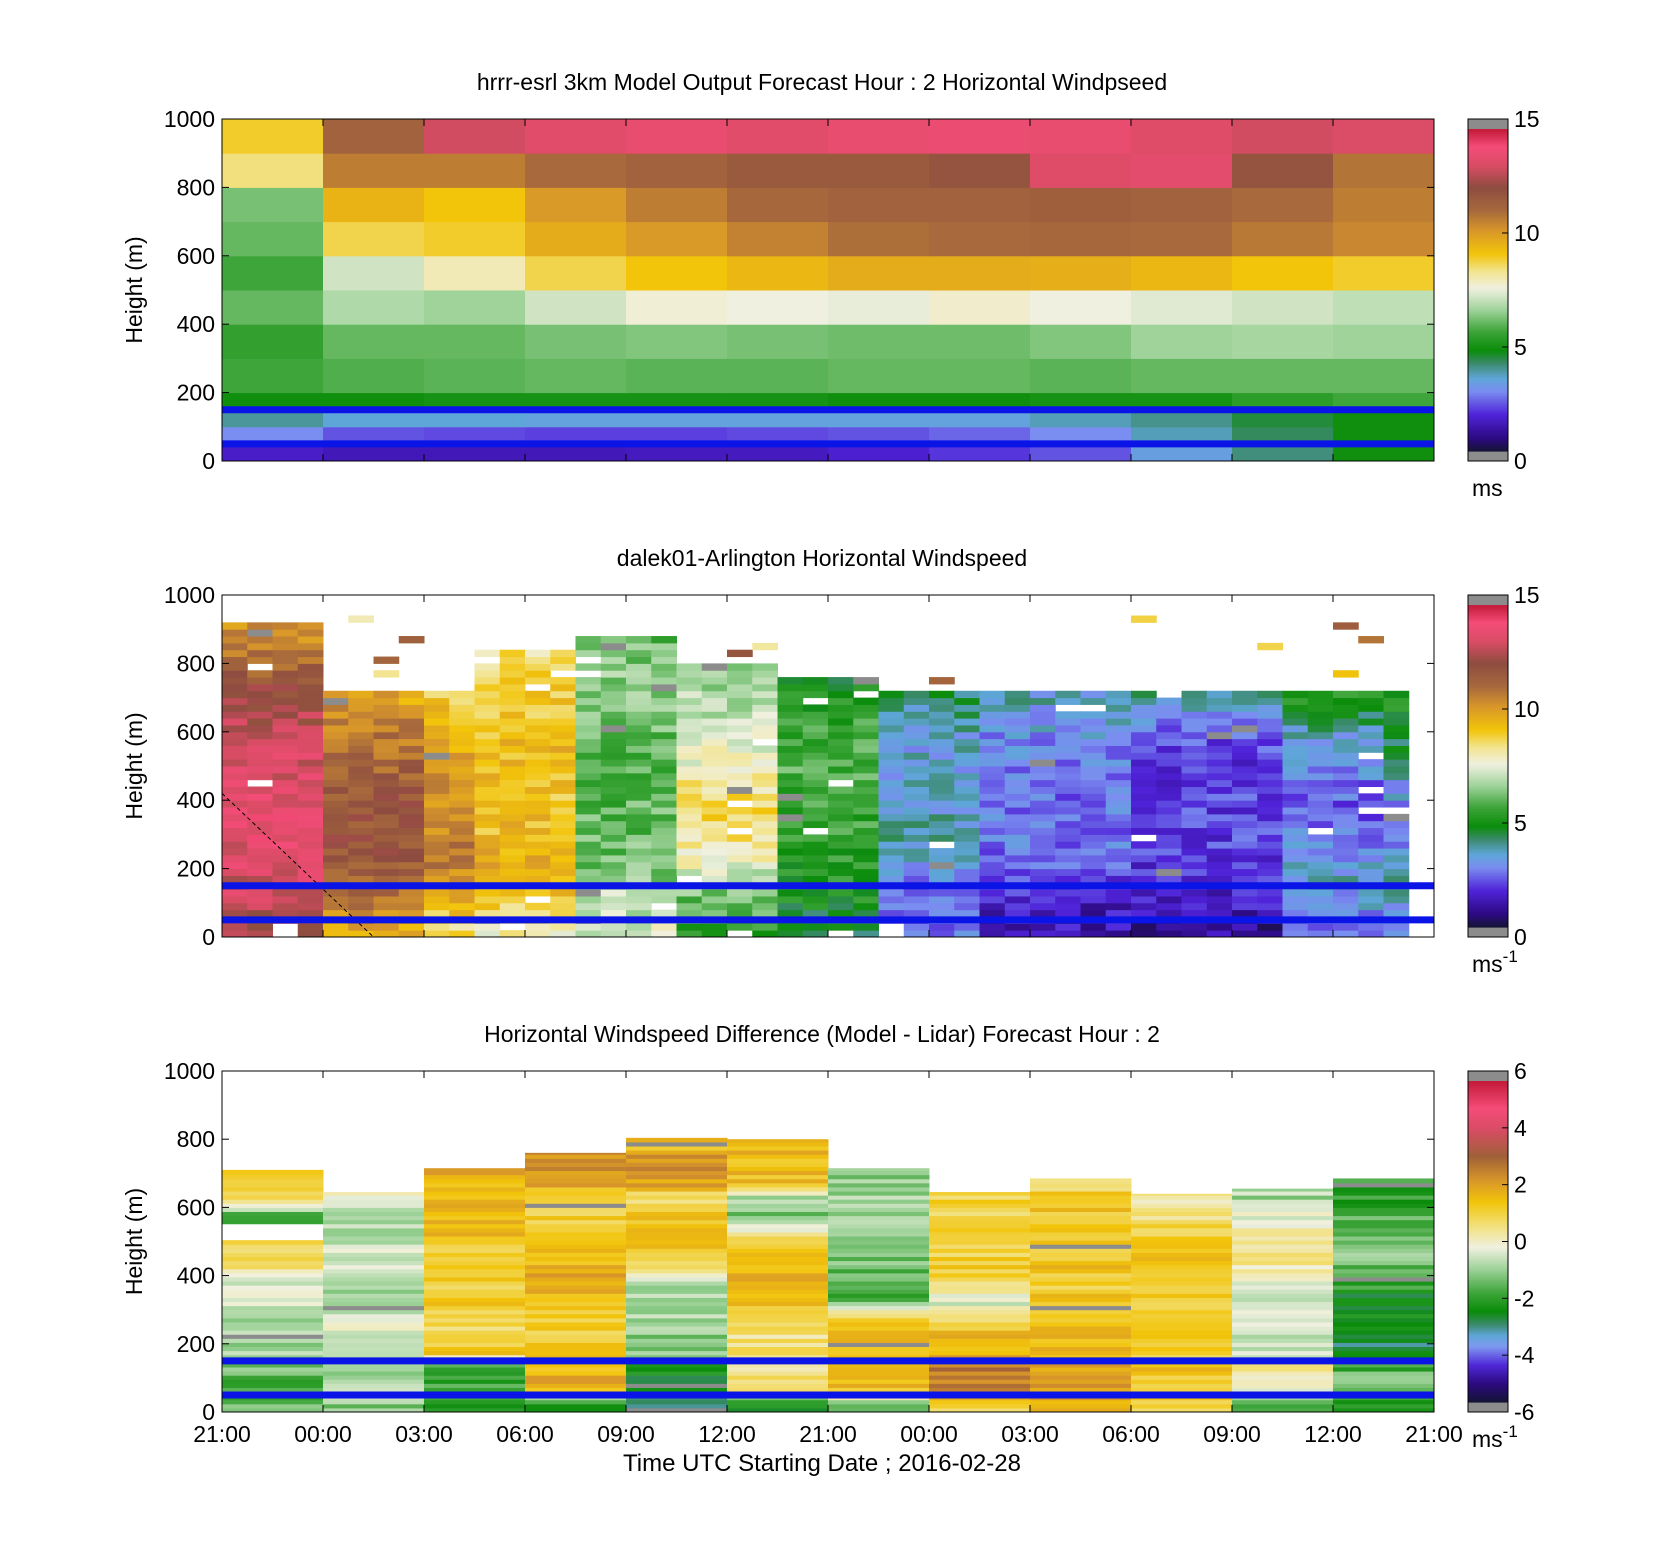  Describe the element at coordinates (196, 1276) in the screenshot. I see `y-tick-label: 400` at that location.